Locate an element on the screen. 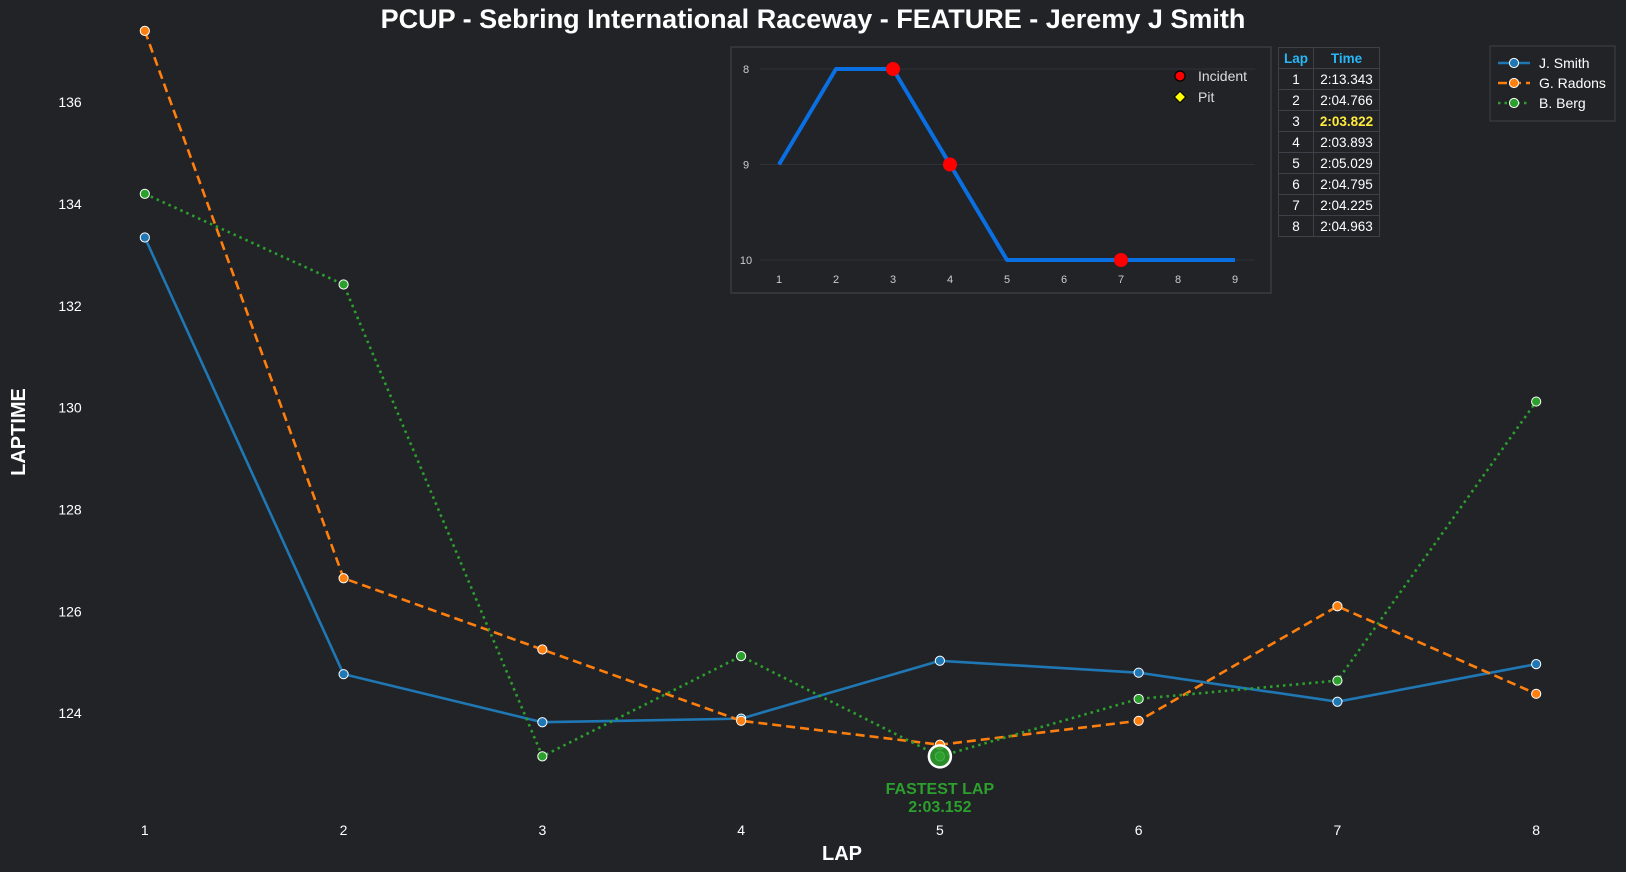  lap-time-cell: 2:04.795 is located at coordinates (1346, 184).